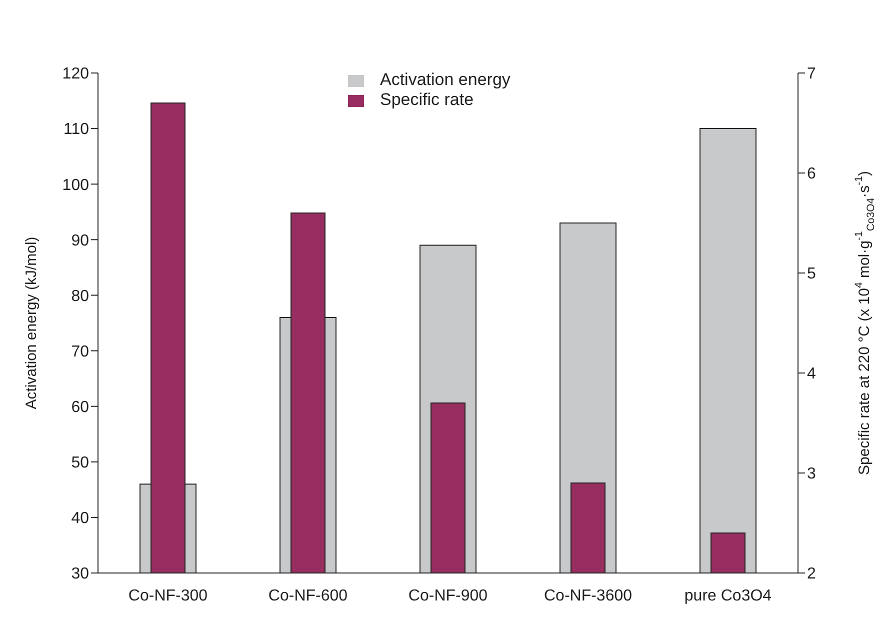  Describe the element at coordinates (80, 351) in the screenshot. I see `y-tick-label: 70` at that location.